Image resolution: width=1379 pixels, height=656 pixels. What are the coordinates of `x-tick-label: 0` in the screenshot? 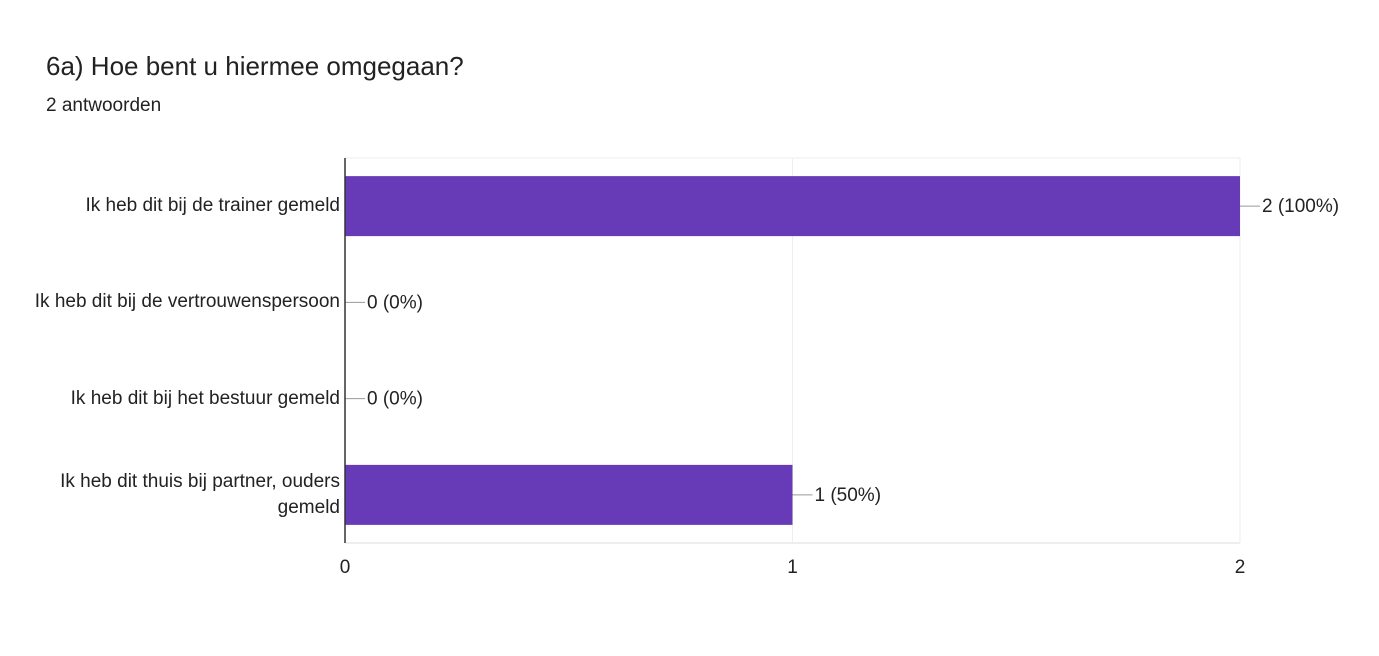 It's located at (345, 567).